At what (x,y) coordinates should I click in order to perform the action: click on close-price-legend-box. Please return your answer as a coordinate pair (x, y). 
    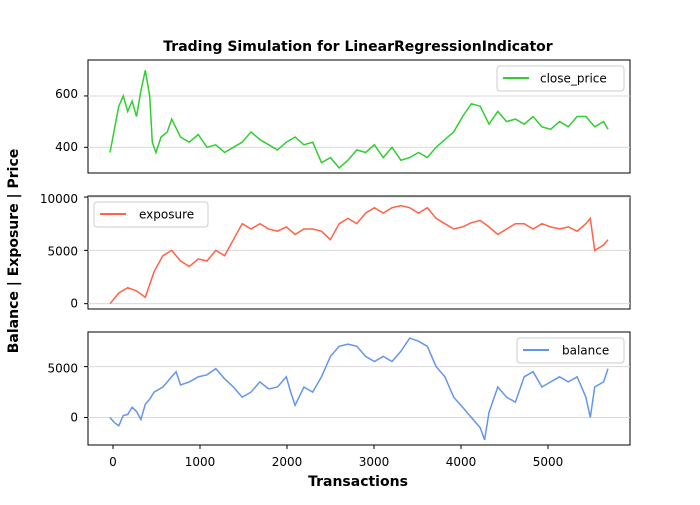
    Looking at the image, I should click on (560, 78).